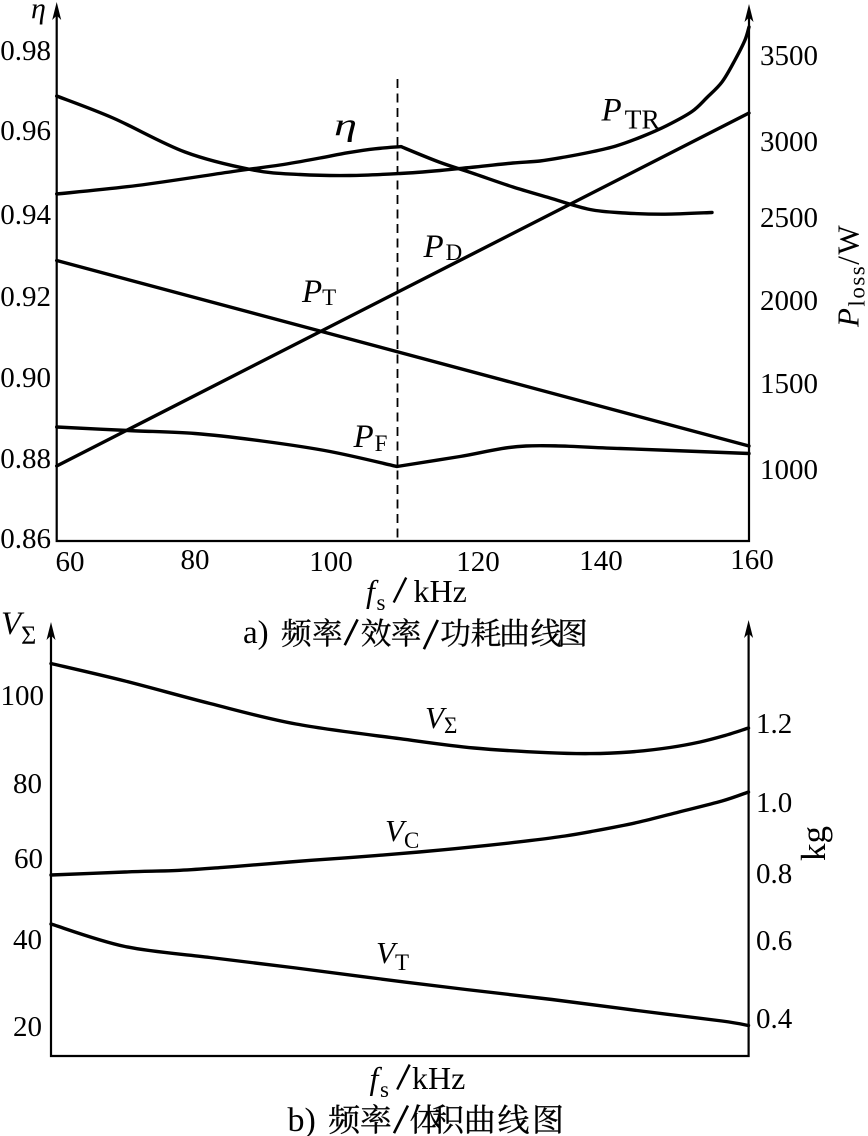 Image resolution: width=868 pixels, height=1136 pixels. What do you see at coordinates (25, 459) in the screenshot?
I see `svg-text: 0.88` at bounding box center [25, 459].